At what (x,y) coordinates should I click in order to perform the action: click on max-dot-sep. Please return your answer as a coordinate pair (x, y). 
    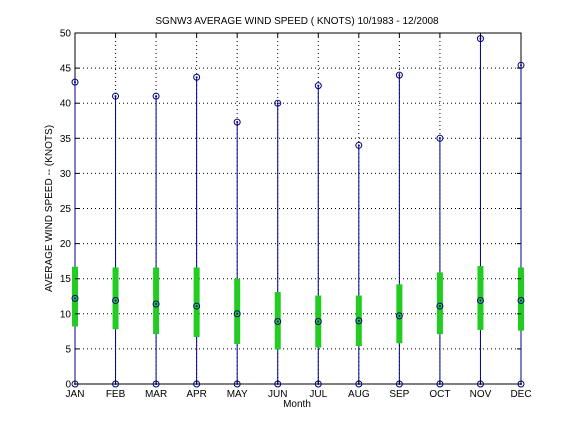
    Looking at the image, I should click on (399, 75).